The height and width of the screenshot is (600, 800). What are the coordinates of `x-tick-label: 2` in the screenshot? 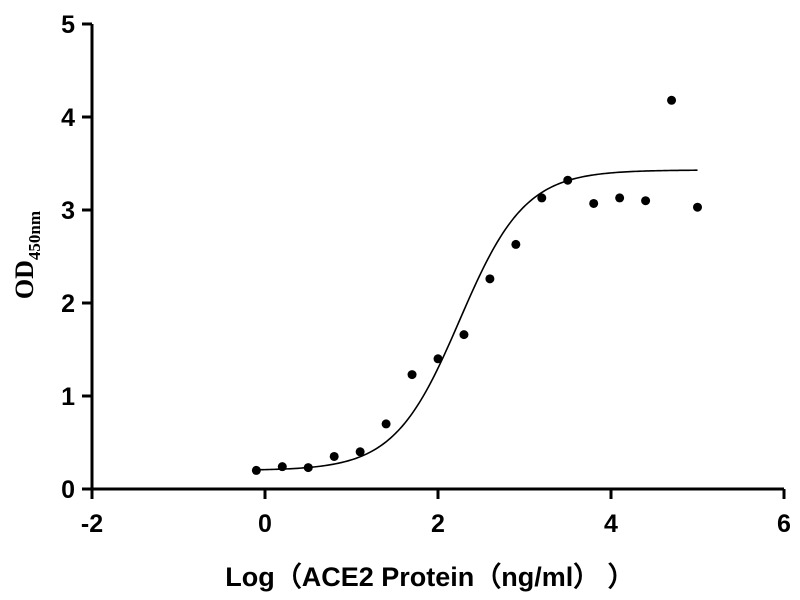 It's located at (438, 524).